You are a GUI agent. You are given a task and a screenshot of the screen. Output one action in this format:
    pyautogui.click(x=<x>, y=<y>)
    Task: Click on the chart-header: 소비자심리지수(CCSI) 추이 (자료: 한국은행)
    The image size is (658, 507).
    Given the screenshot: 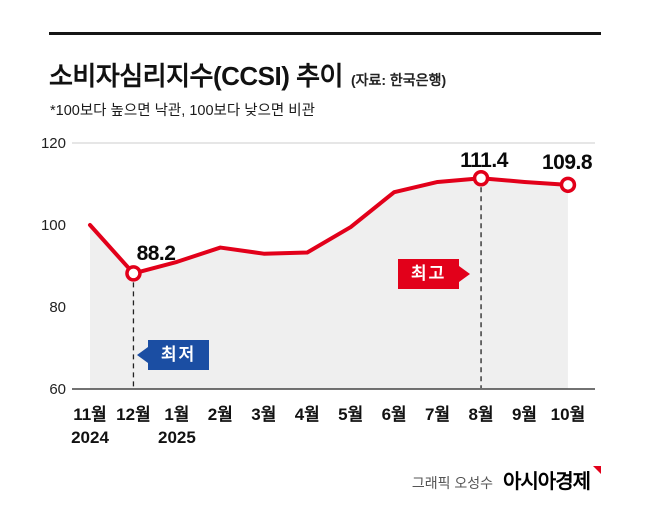 What is the action you would take?
    pyautogui.click(x=247, y=74)
    